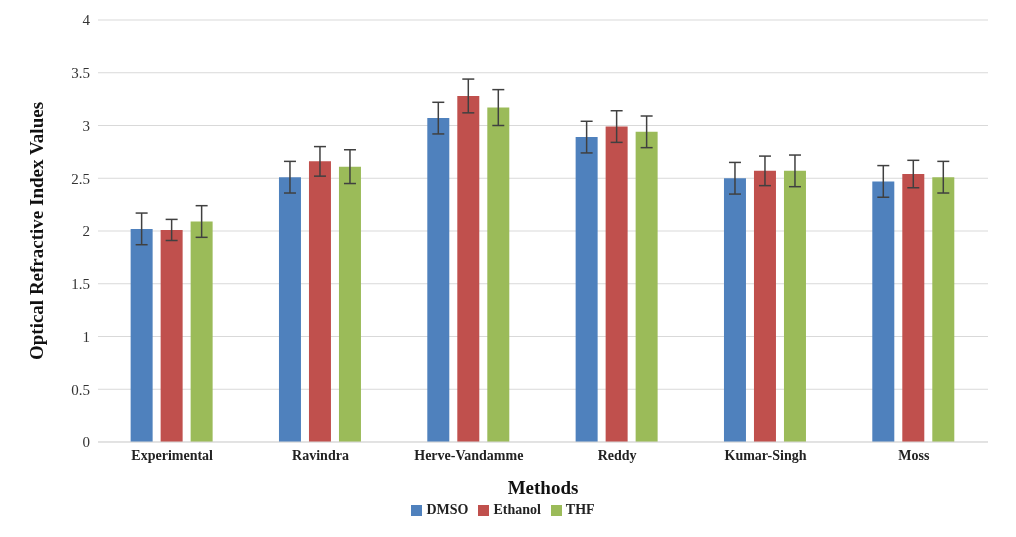 This screenshot has height=537, width=1016. Describe the element at coordinates (320, 455) in the screenshot. I see `x-tick-label: Ravindra` at that location.